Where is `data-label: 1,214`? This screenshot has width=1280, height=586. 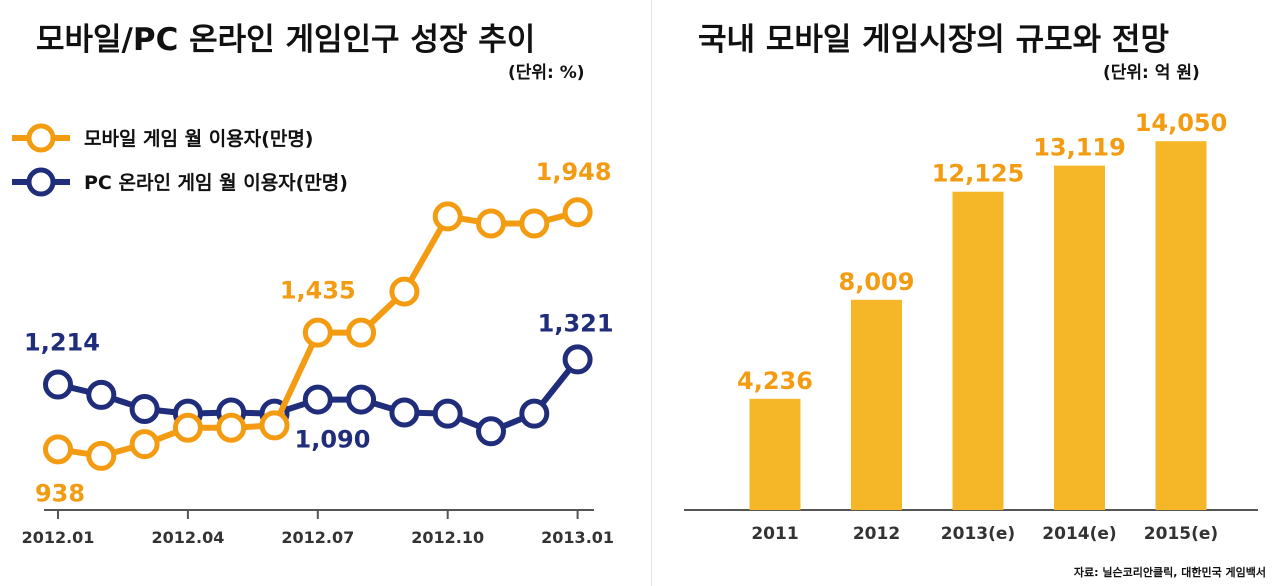 data-label: 1,214 is located at coordinates (62, 343).